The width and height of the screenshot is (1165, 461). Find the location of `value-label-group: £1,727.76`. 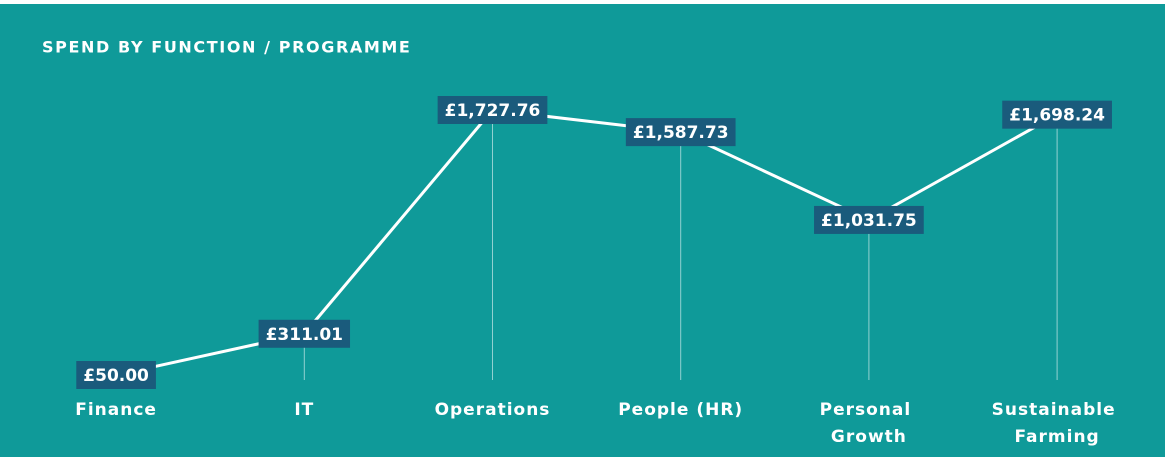

value-label-group: £1,727.76 is located at coordinates (492, 110).